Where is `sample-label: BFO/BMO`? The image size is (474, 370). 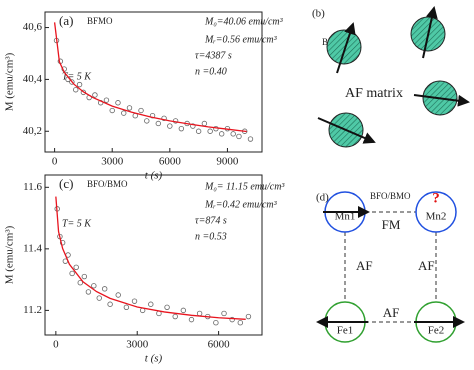 sample-label: BFO/BMO is located at coordinates (107, 184).